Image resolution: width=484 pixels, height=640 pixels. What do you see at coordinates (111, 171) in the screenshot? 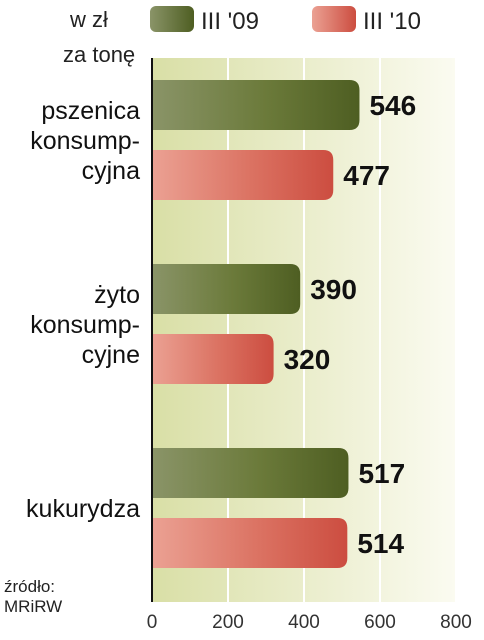
I see `category-label-0-line-2: cyjna` at bounding box center [111, 171].